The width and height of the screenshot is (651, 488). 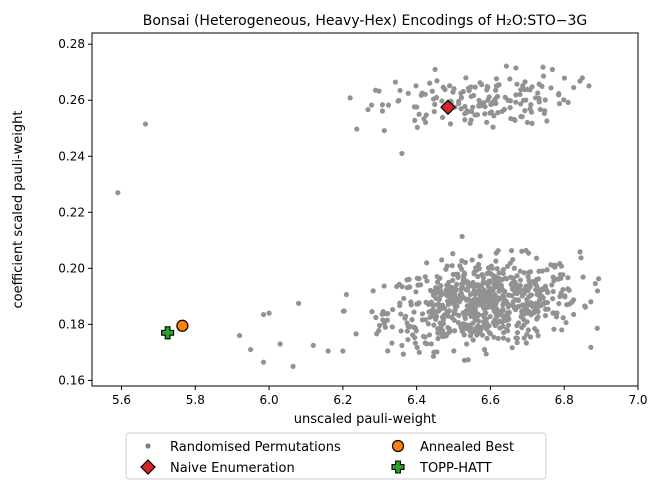 What do you see at coordinates (398, 467) in the screenshot?
I see `legend-marker` at bounding box center [398, 467].